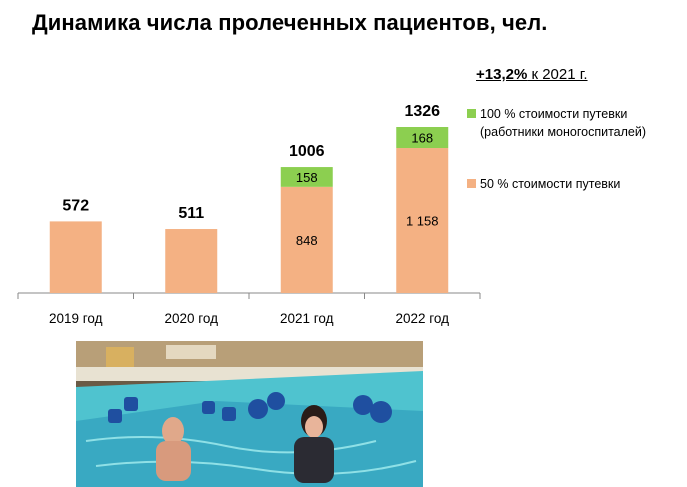  I want to click on bar-segment-label: 168, so click(422, 138).